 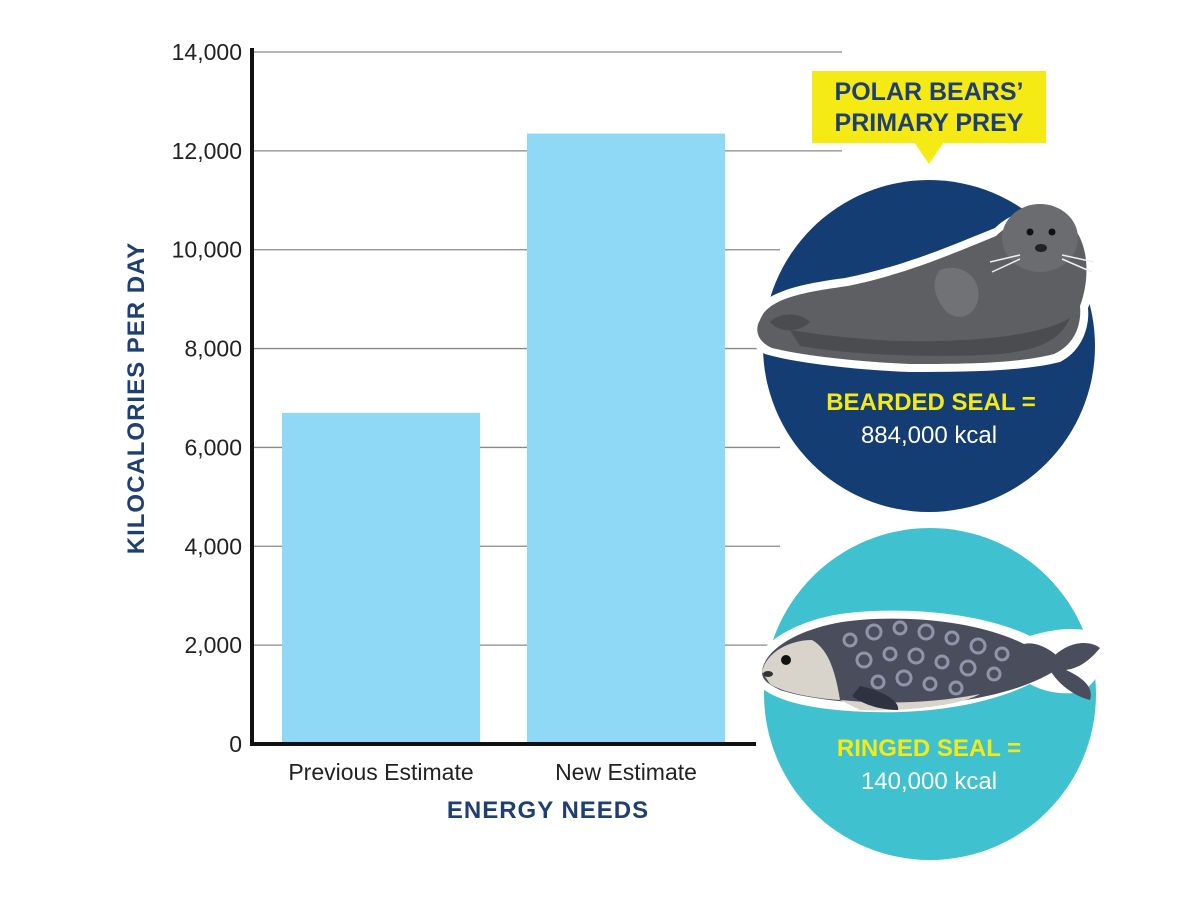 I want to click on x-category-labels: Previous Estimate New Estimate, so click(x=492, y=772).